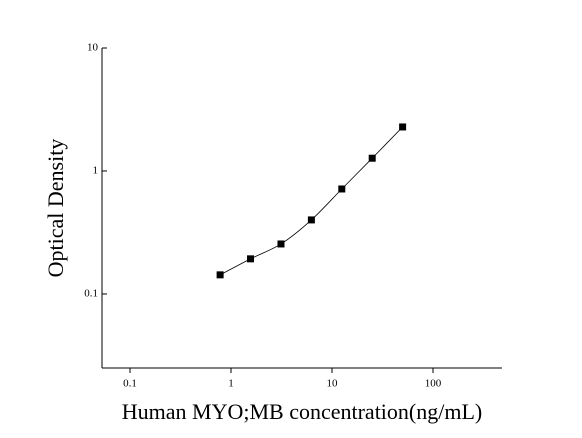 The width and height of the screenshot is (582, 438). Describe the element at coordinates (91, 293) in the screenshot. I see `y-tick-label: 0.1` at that location.